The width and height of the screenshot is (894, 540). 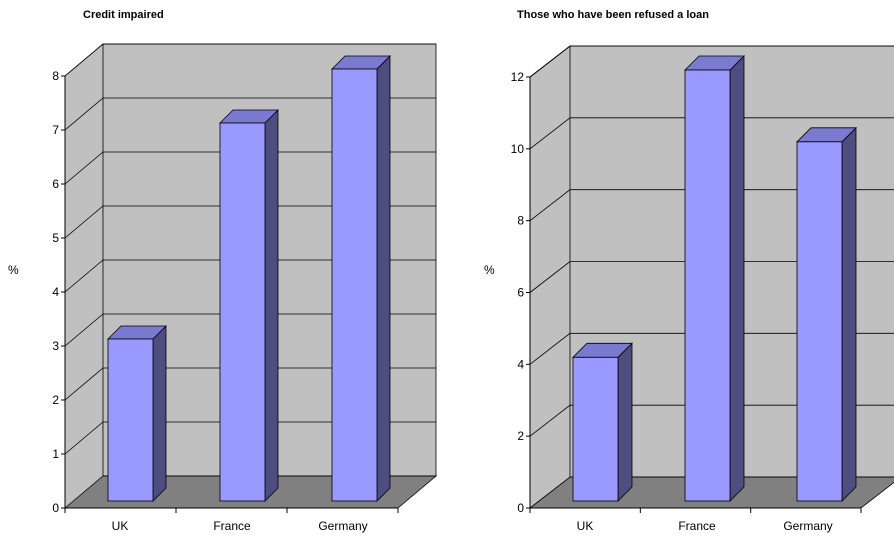 I want to click on chart1-title: Credit impaired, so click(x=123, y=15).